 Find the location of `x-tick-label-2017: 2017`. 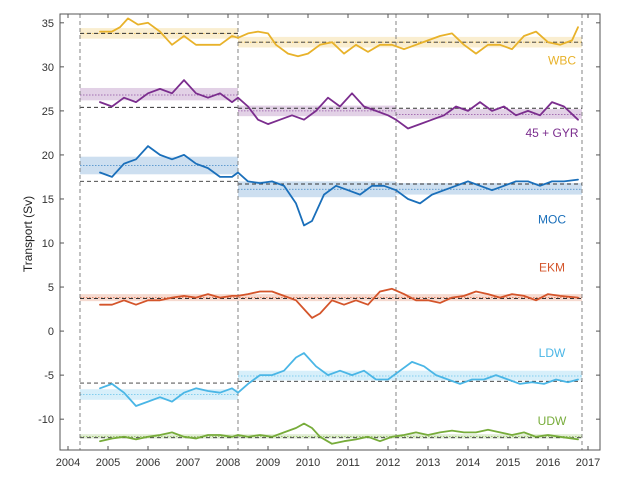

x-tick-label-2017: 2017 is located at coordinates (588, 463).